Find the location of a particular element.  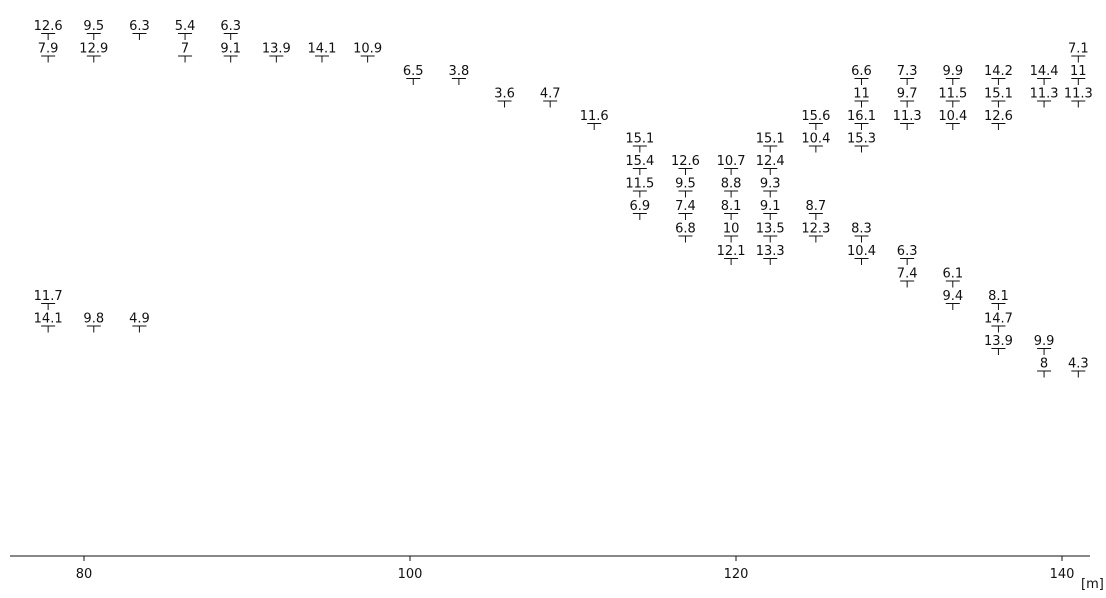

data-point-value: 10.7 is located at coordinates (731, 161).